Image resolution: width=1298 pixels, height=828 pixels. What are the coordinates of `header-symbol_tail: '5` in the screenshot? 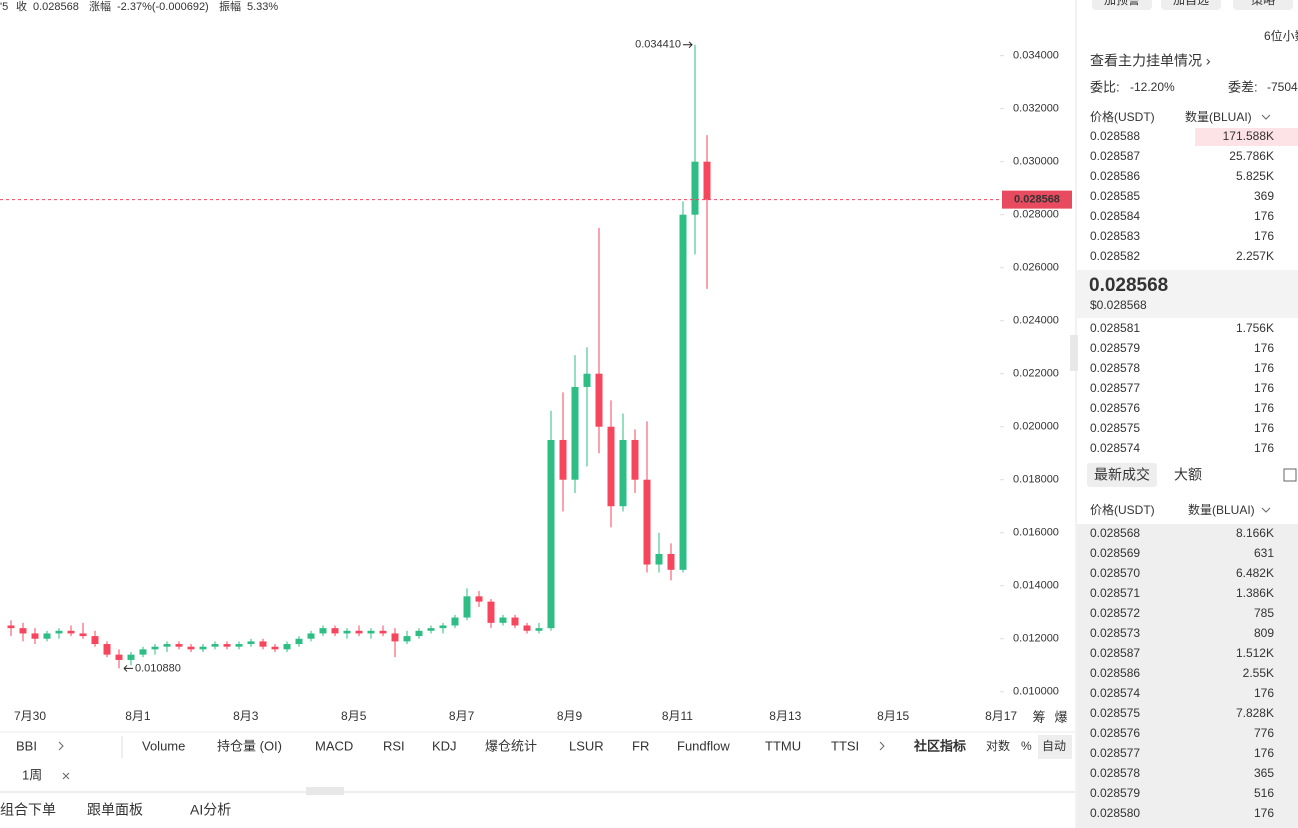 It's located at (4, 7).